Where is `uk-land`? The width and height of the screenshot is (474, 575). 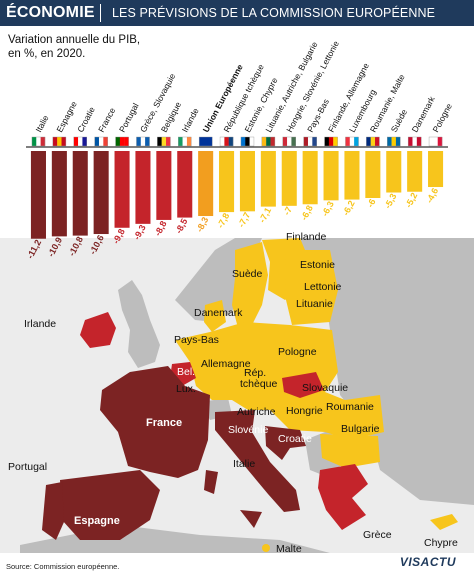
uk-land is located at coordinates (139, 324).